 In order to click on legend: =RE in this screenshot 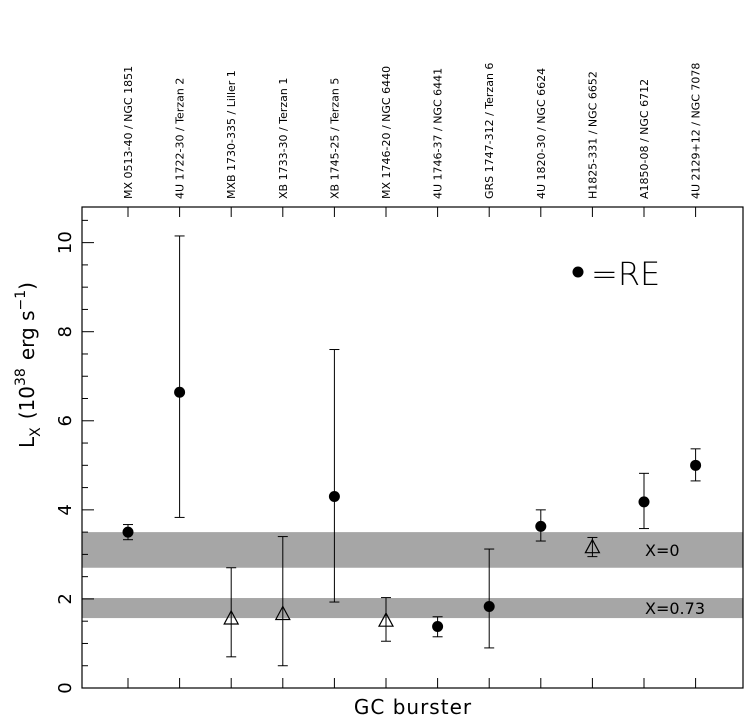, I will do `click(616, 274)`.